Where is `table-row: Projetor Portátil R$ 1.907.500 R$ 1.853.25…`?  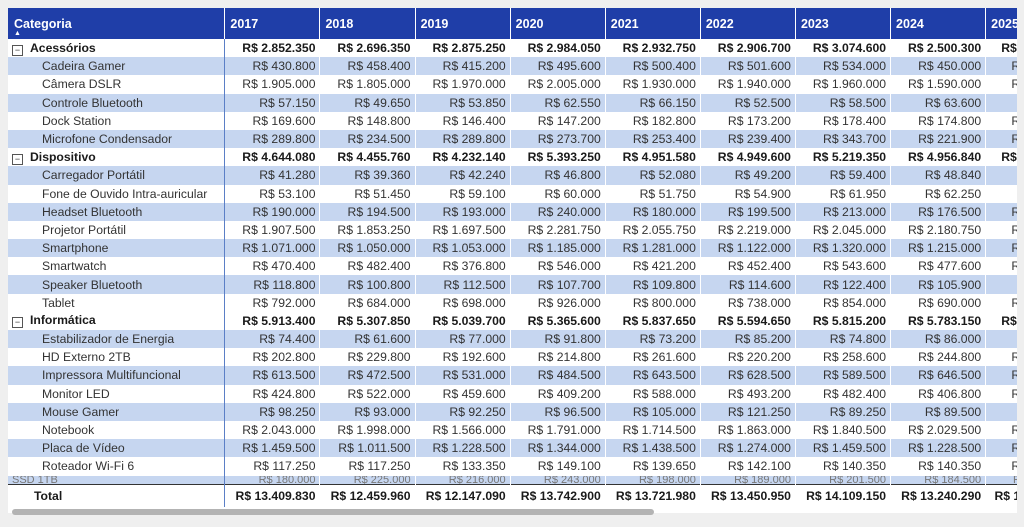
table-row: Projetor Portátil R$ 1.907.500 R$ 1.853.25… is located at coordinates (512, 230).